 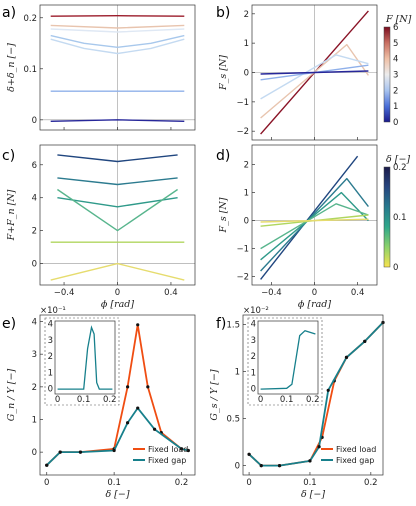 What do you see at coordinates (9, 324) in the screenshot?
I see `panel-label: e)` at bounding box center [9, 324].